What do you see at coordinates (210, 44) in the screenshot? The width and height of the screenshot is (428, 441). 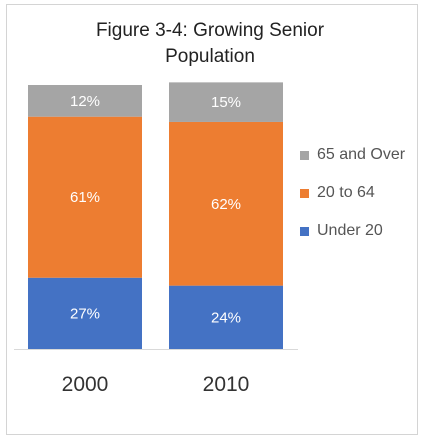 I see `chart-title: Figure 3-4: Growing Senior Population` at bounding box center [210, 44].